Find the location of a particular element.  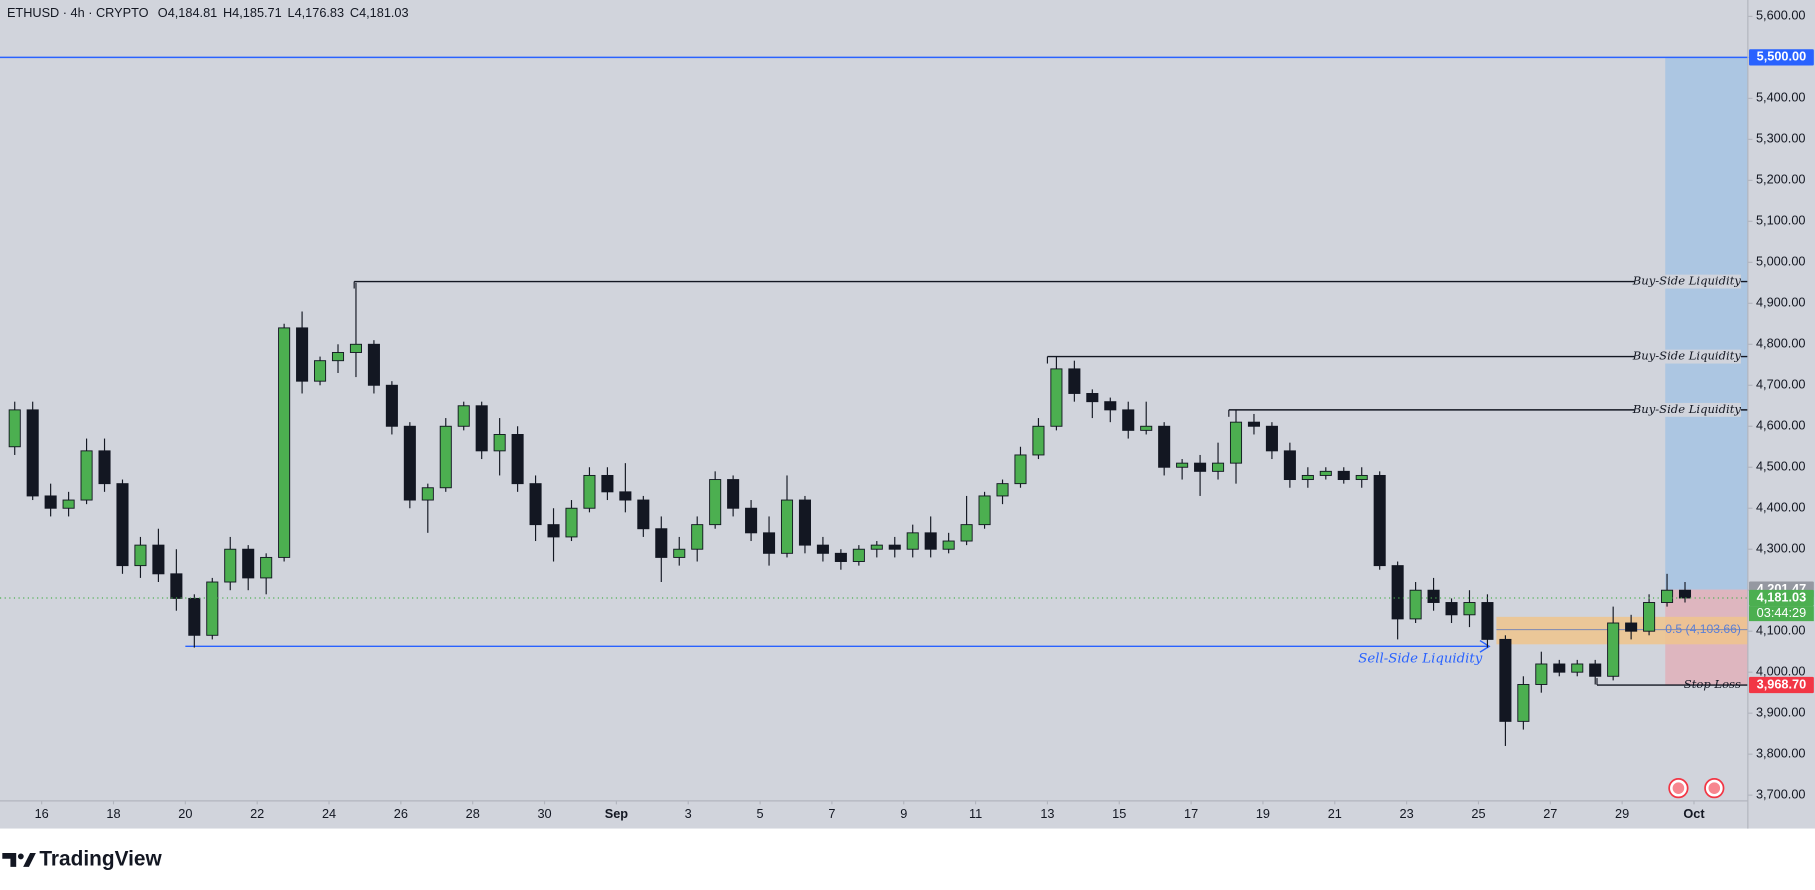

brand-name: TradingView is located at coordinates (100, 858).